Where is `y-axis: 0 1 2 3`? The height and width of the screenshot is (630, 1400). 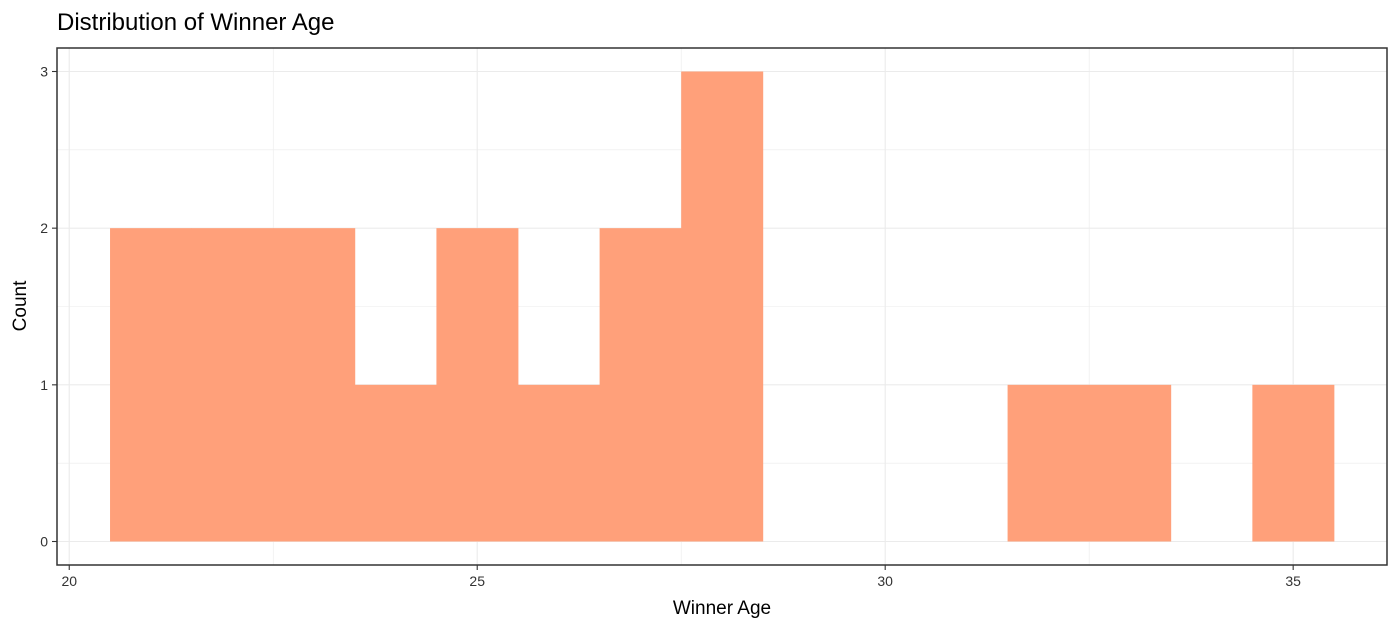 y-axis: 0 1 2 3 is located at coordinates (48, 307).